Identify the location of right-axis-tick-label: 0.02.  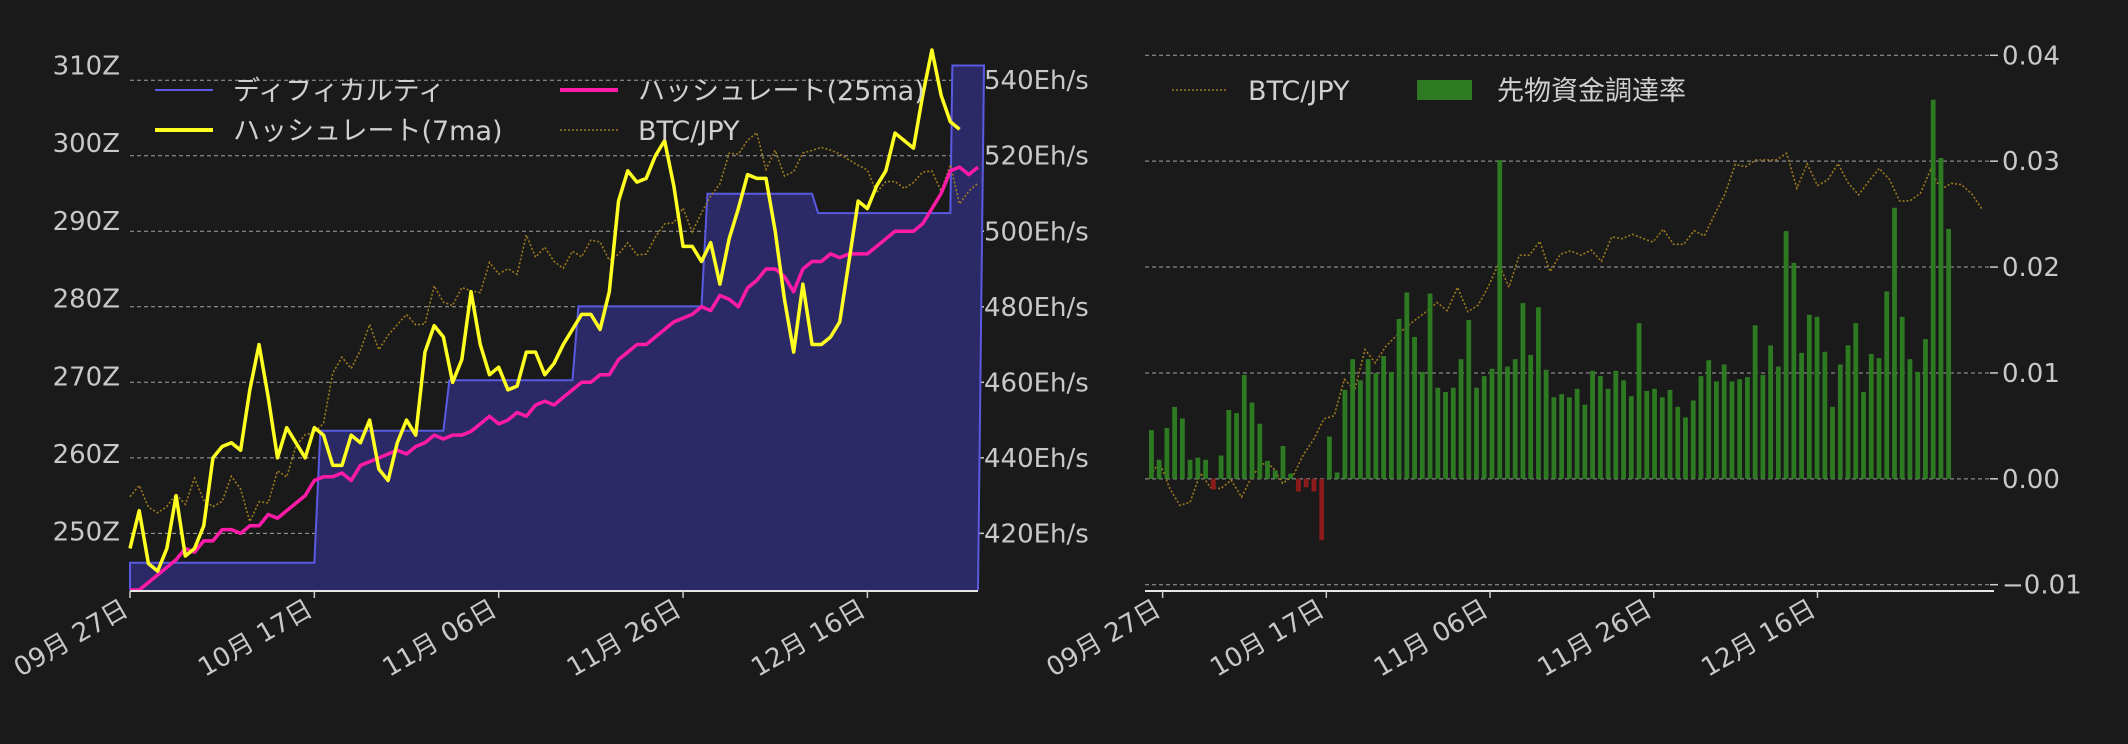
(2031, 268).